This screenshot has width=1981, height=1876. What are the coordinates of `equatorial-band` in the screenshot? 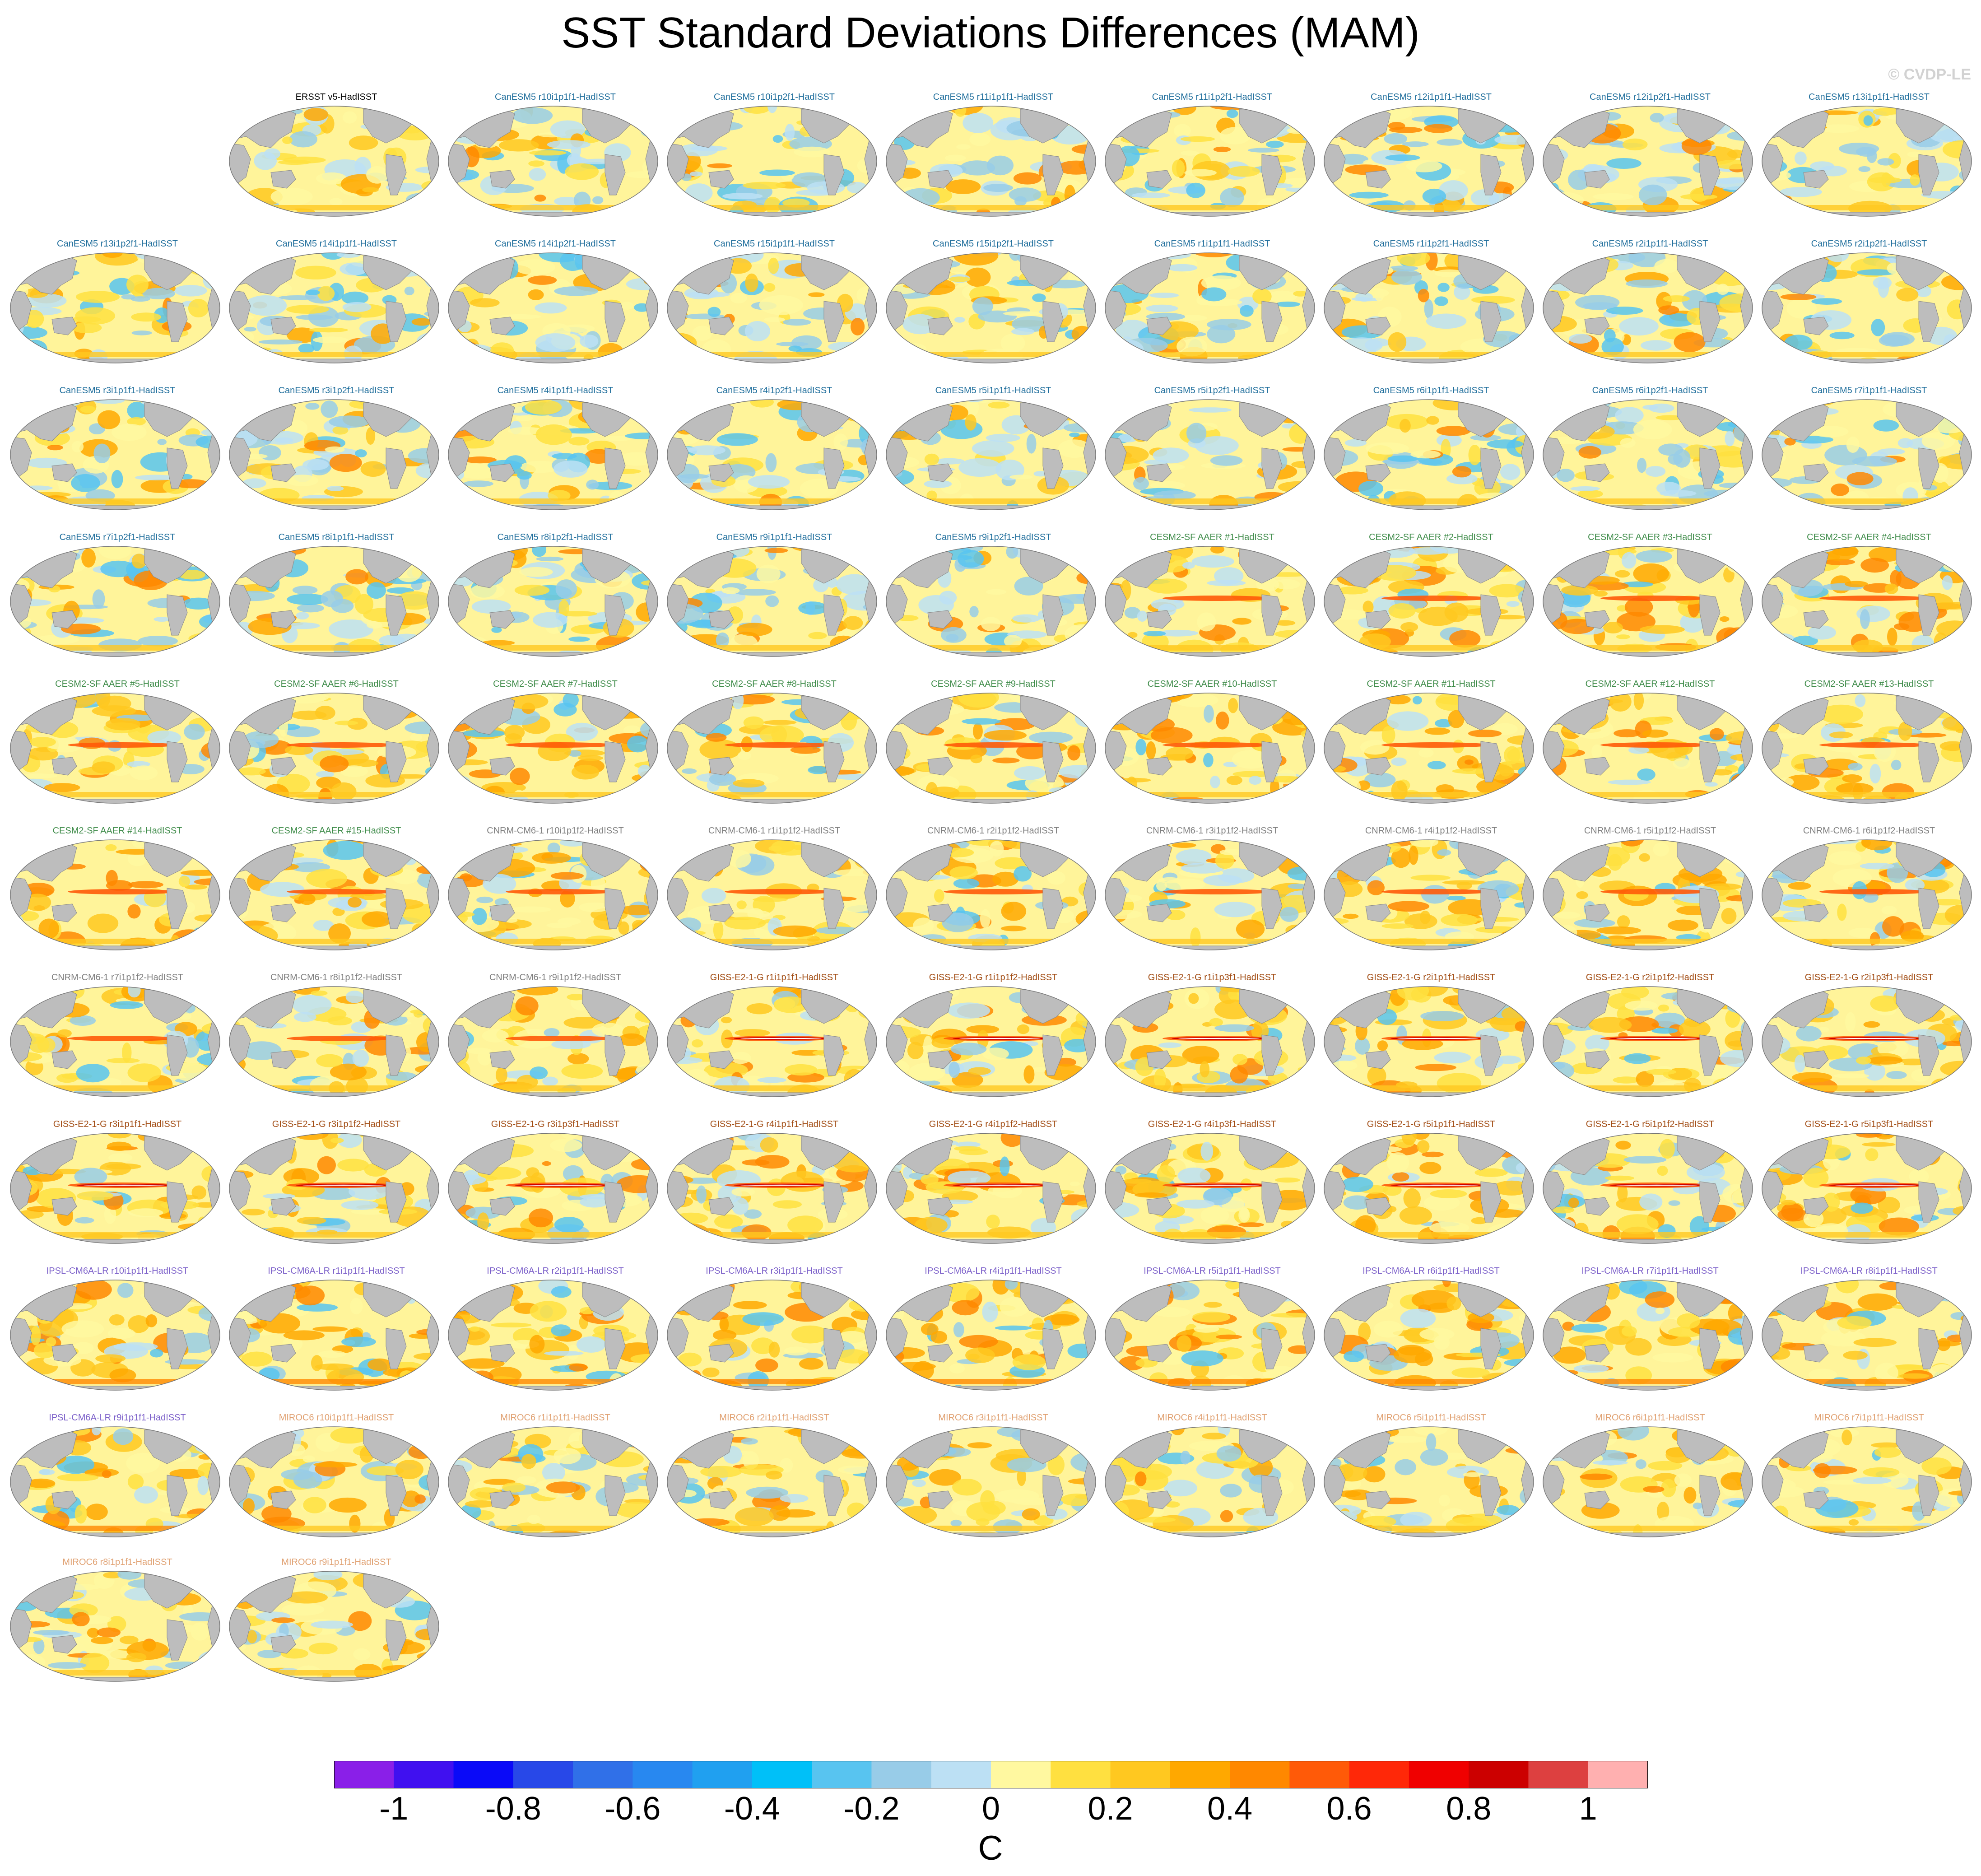 It's located at (1217, 745).